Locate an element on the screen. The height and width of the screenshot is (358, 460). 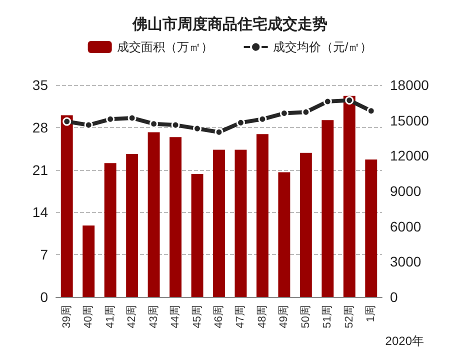
y-tick-label: 35 is located at coordinates (40, 85).